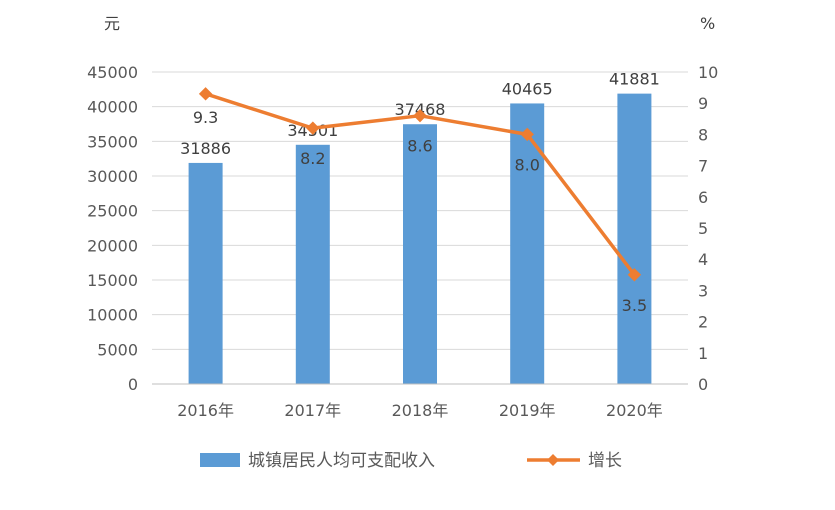  I want to click on right-tick-label: 6, so click(703, 197).